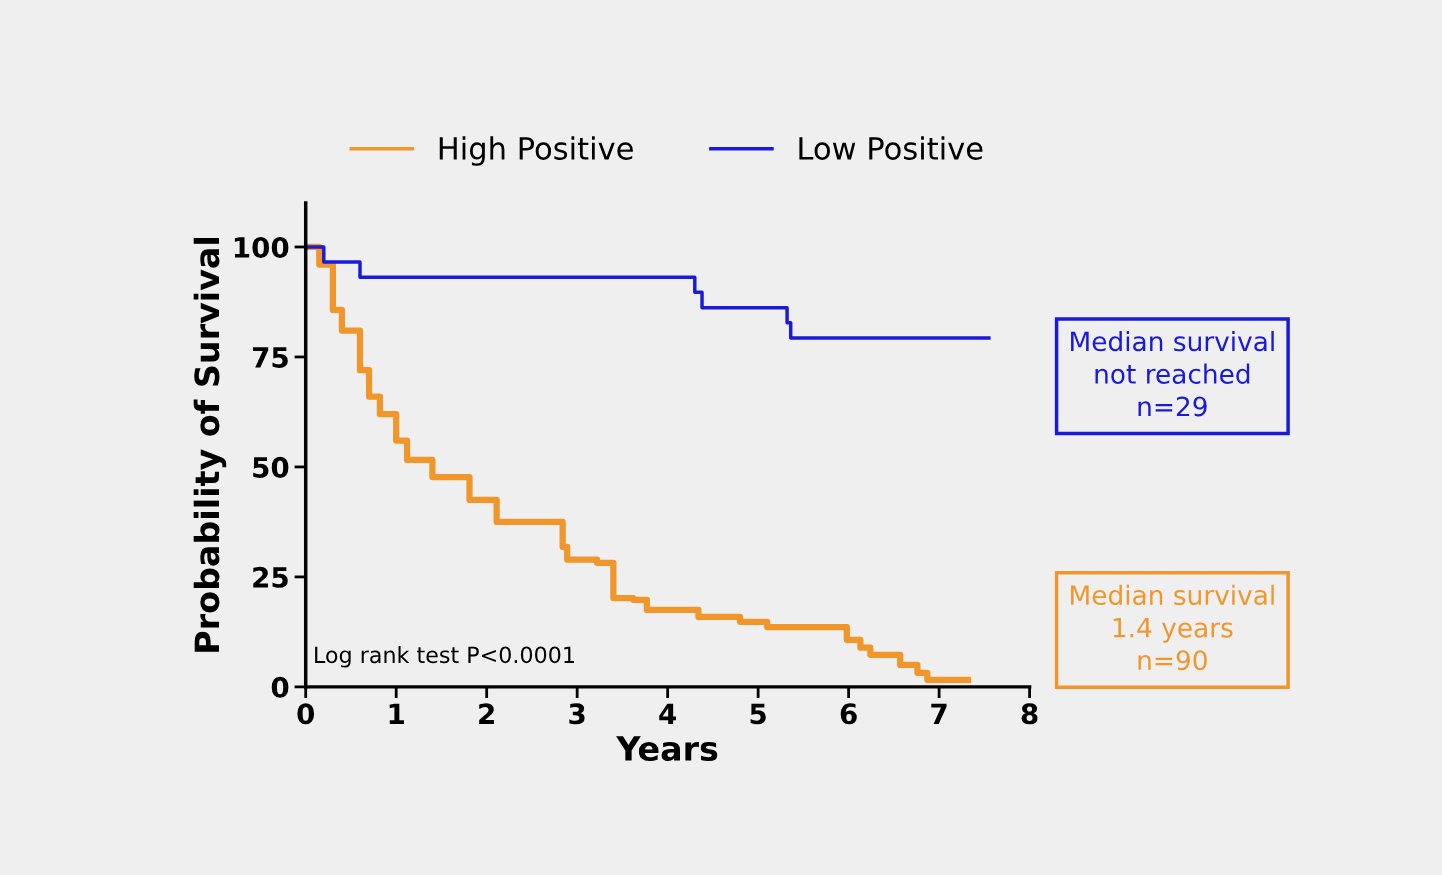 The width and height of the screenshot is (1442, 875). Describe the element at coordinates (577, 714) in the screenshot. I see `x-tick-label: 3` at that location.